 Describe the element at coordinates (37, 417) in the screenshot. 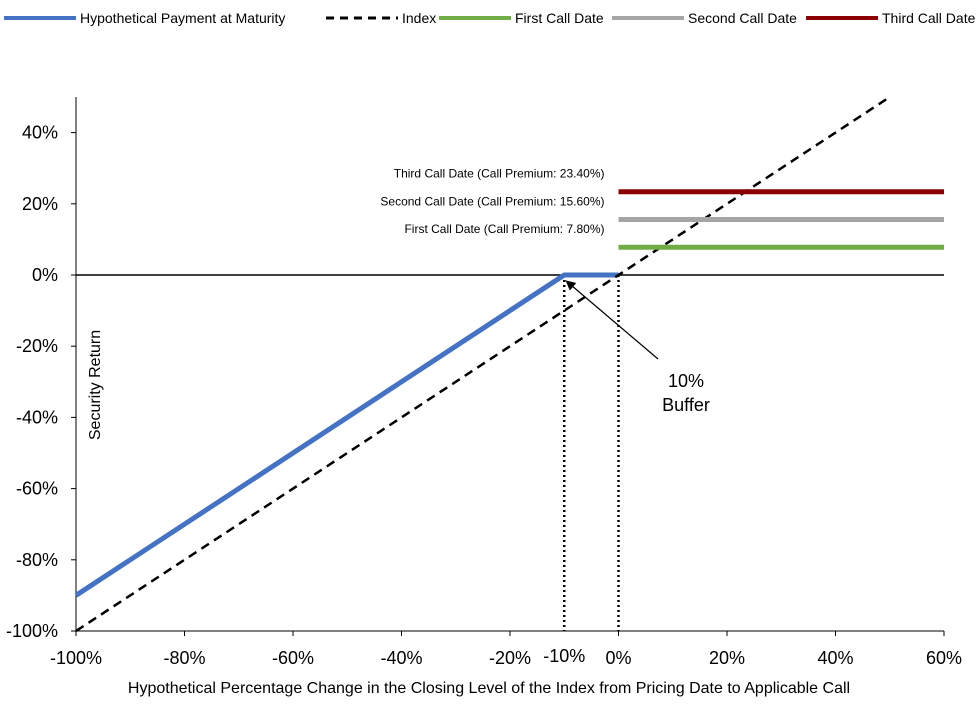

I see `y-tick-label: -40%` at that location.